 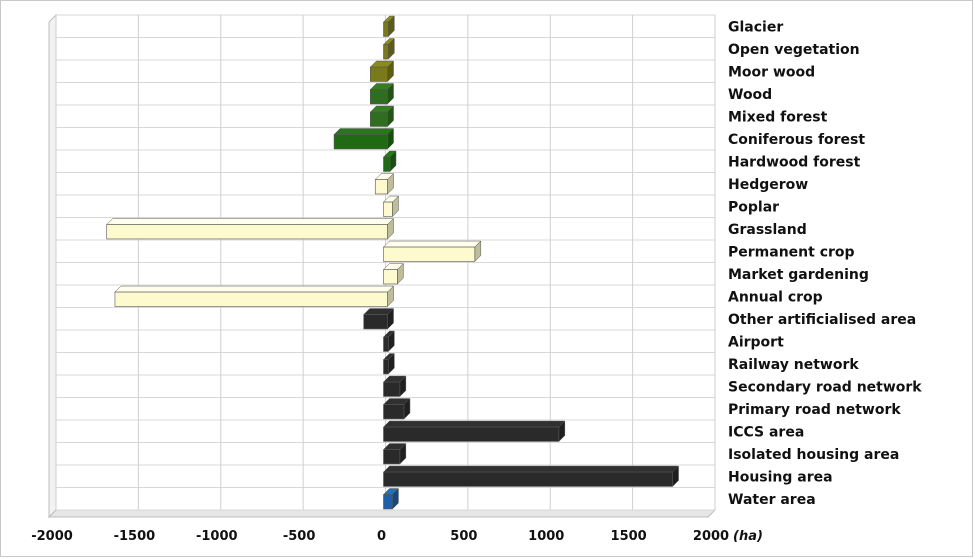 What do you see at coordinates (388, 341) in the screenshot?
I see `bar-airport` at bounding box center [388, 341].